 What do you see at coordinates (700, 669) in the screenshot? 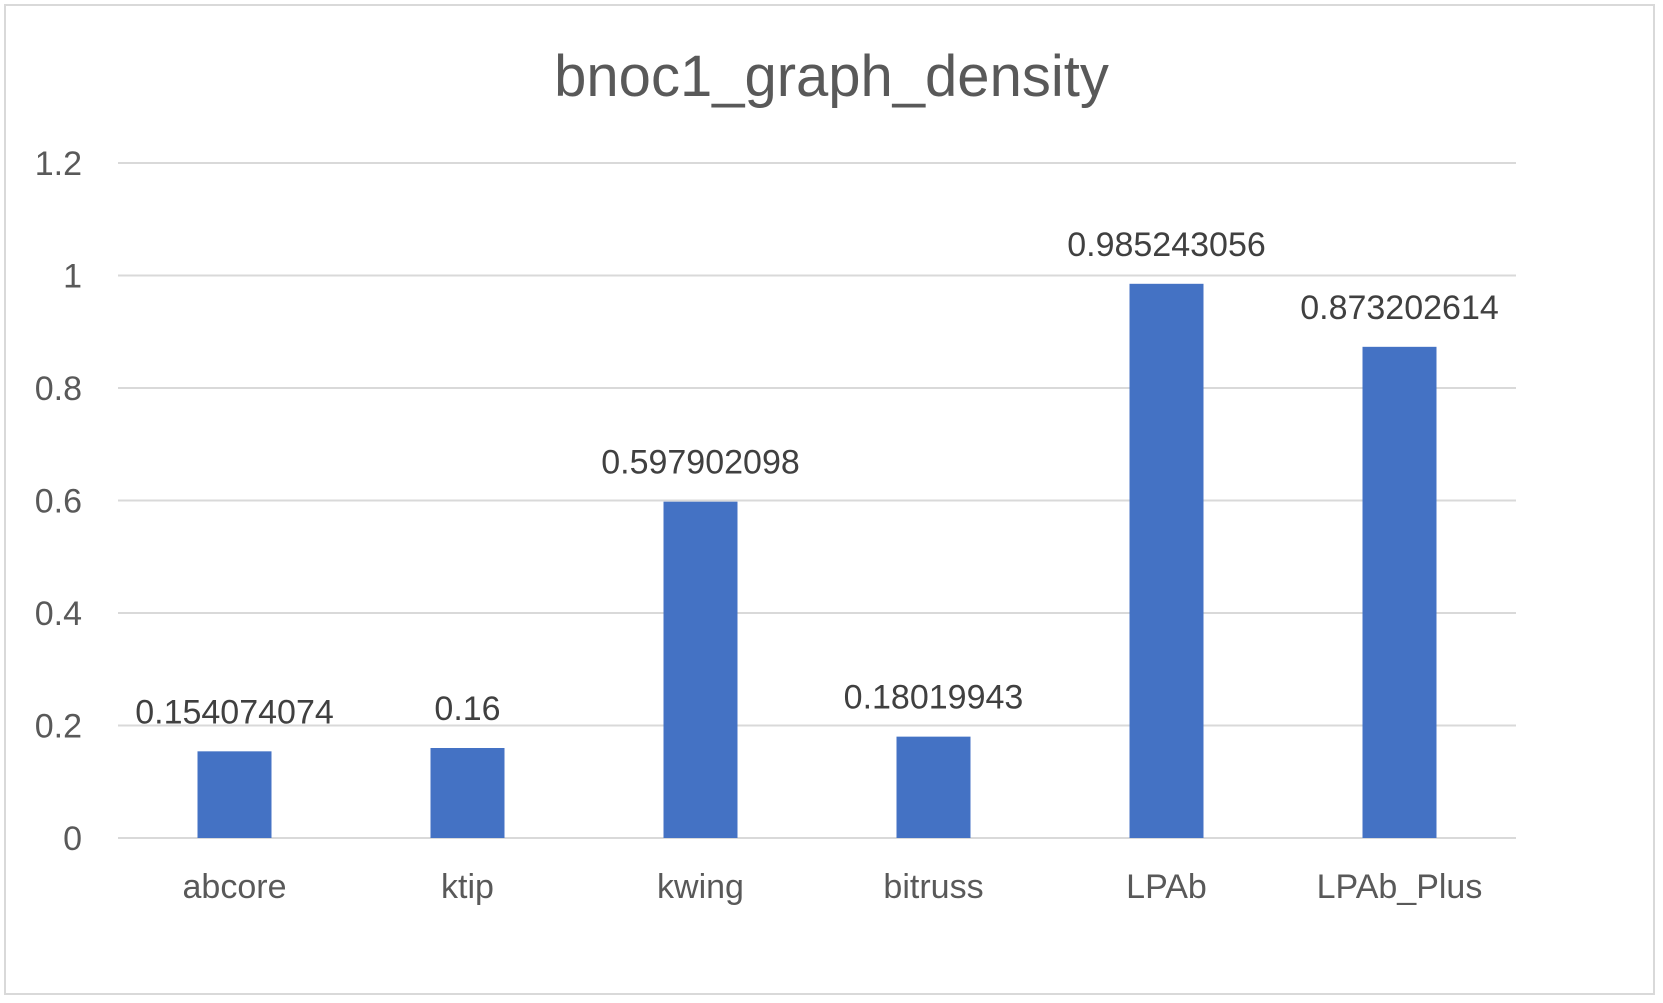
I see `bar-kwing` at bounding box center [700, 669].